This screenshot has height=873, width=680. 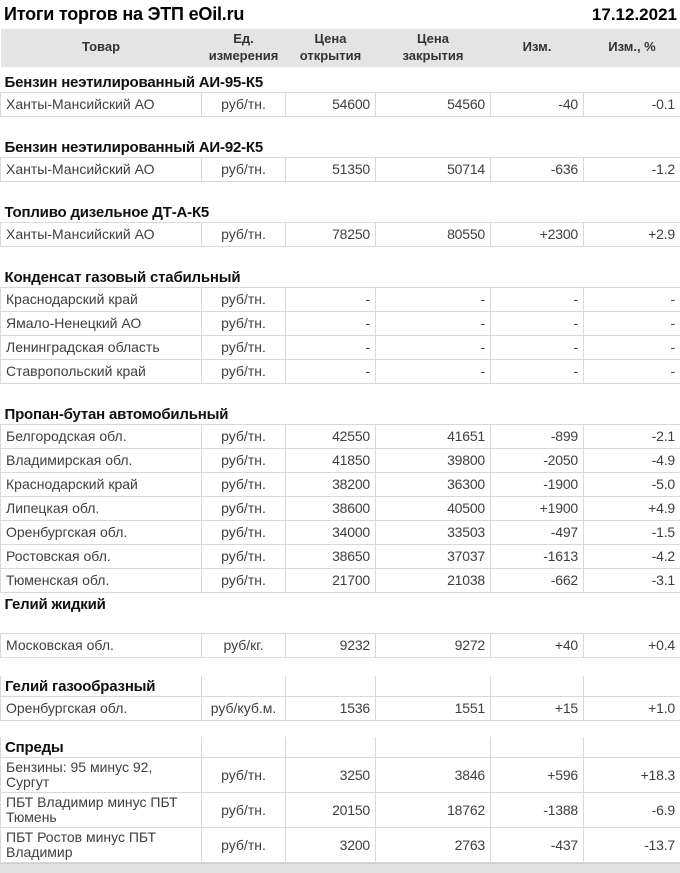 I want to click on open-price-cell: 21700, so click(x=331, y=581).